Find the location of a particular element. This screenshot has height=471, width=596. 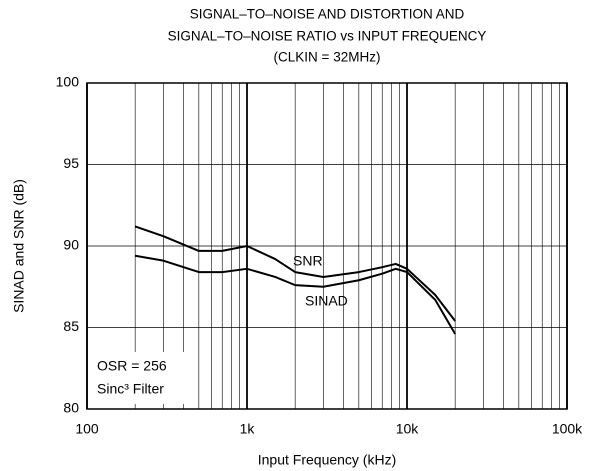

y-tick-label: 95 is located at coordinates (71, 163).